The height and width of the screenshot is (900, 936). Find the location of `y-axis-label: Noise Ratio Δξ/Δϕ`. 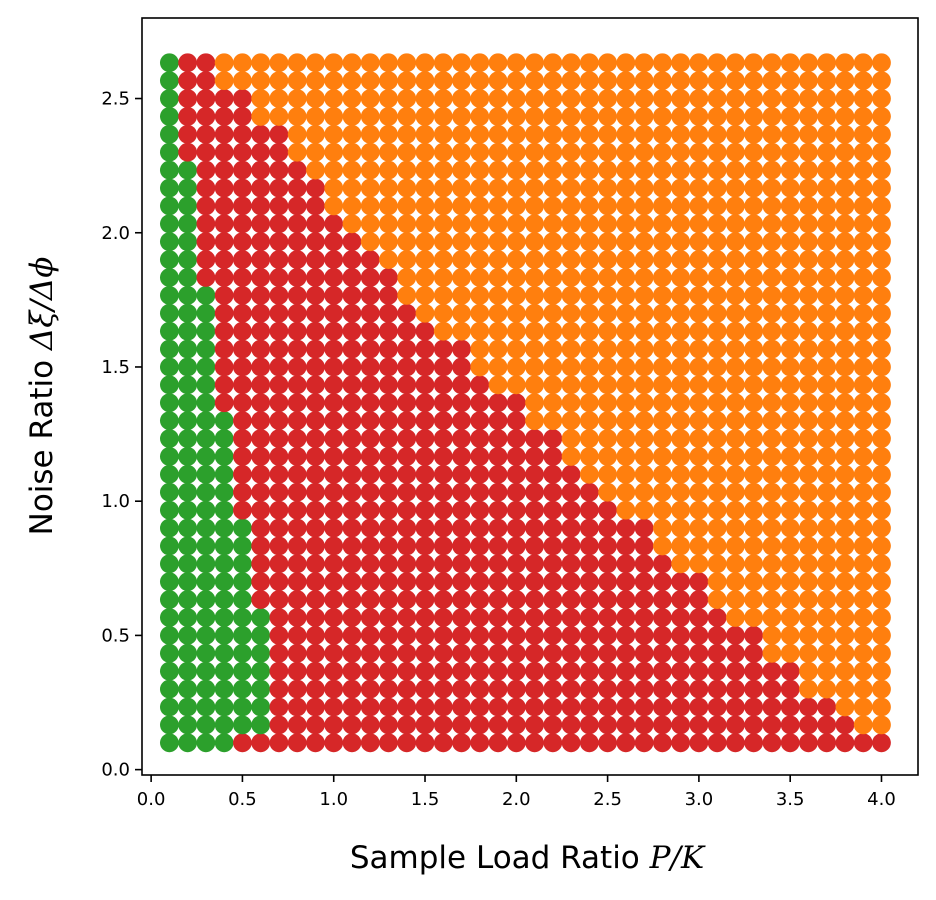

y-axis-label: Noise Ratio Δξ/Δϕ is located at coordinates (42, 396).